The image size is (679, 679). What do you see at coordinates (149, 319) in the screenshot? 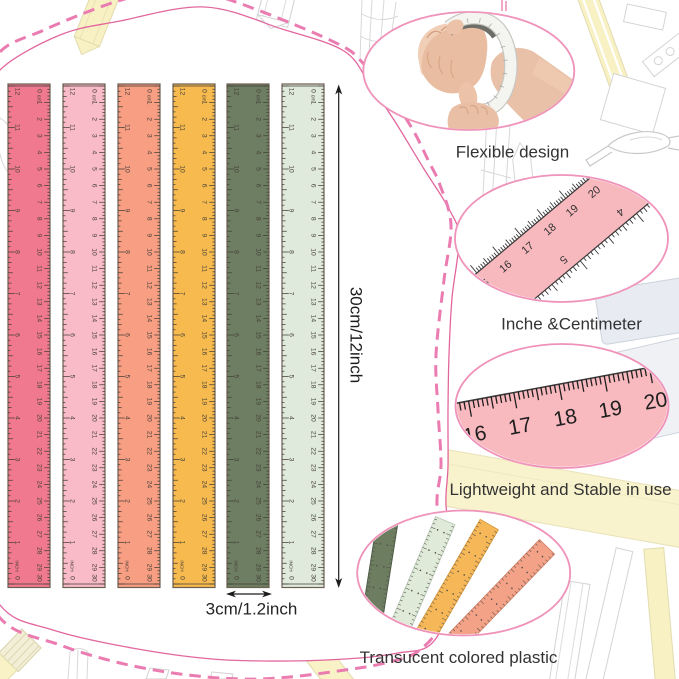
I see `svg-text: 14` at bounding box center [149, 319].